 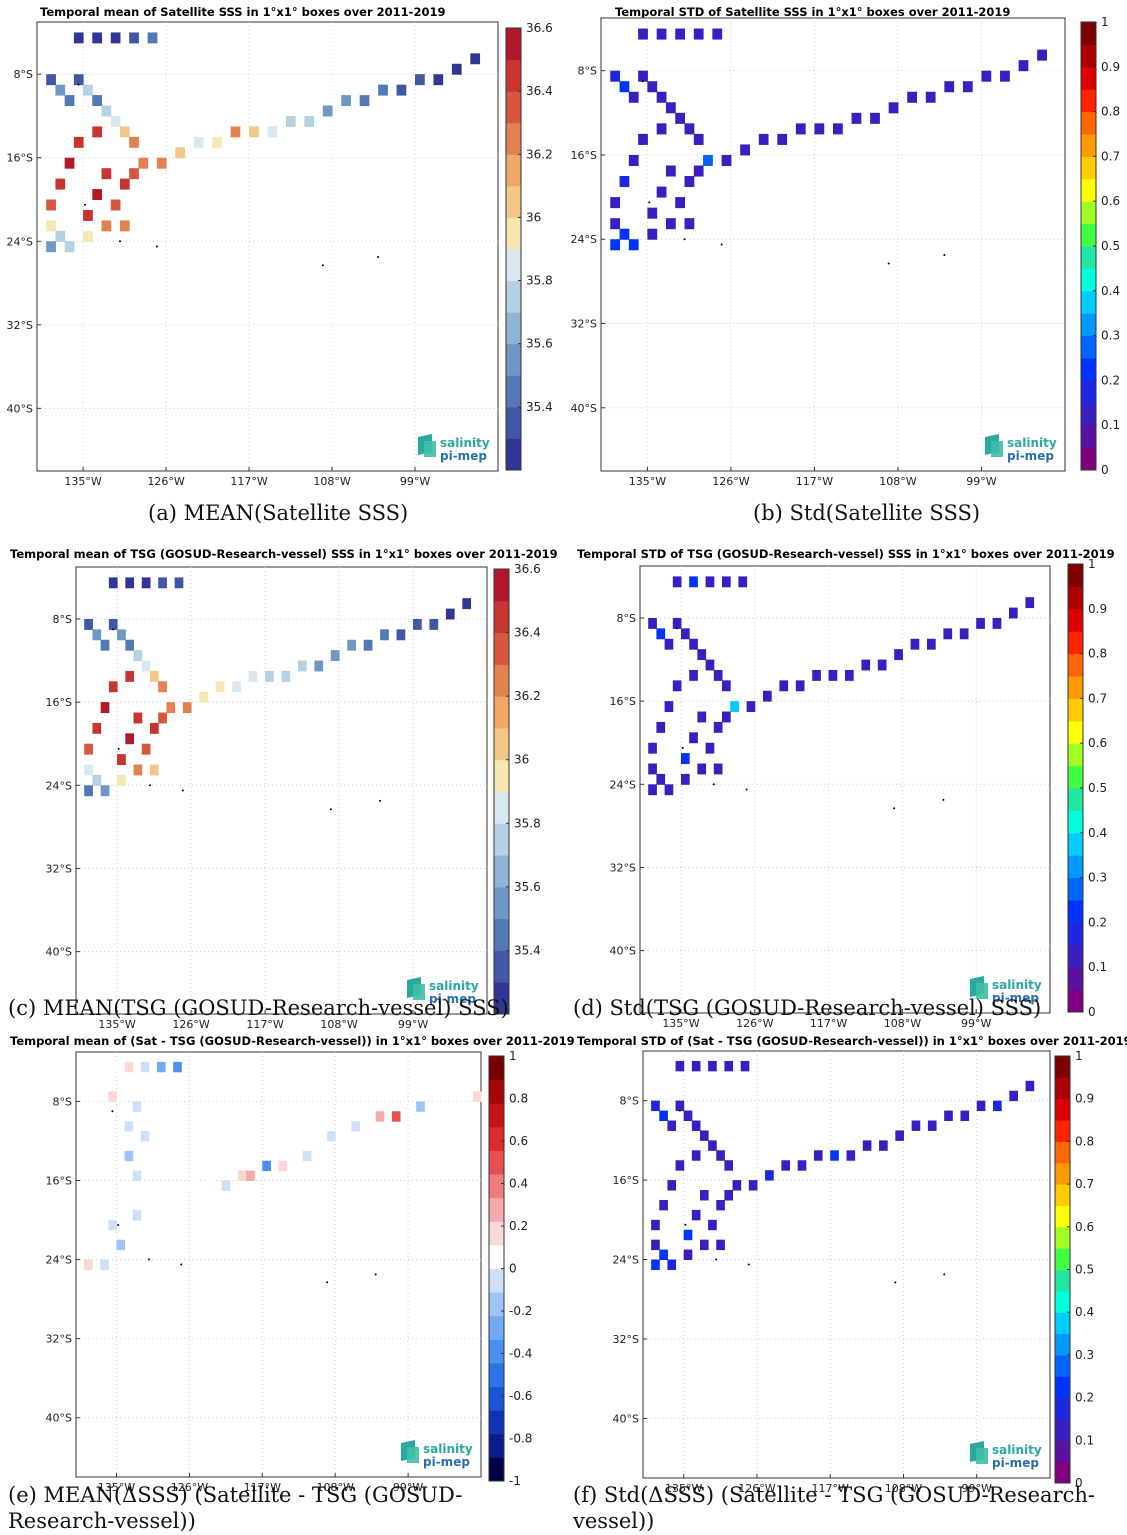 What do you see at coordinates (1084, 1440) in the screenshot?
I see `colorbar-tick-label: 0.1` at bounding box center [1084, 1440].